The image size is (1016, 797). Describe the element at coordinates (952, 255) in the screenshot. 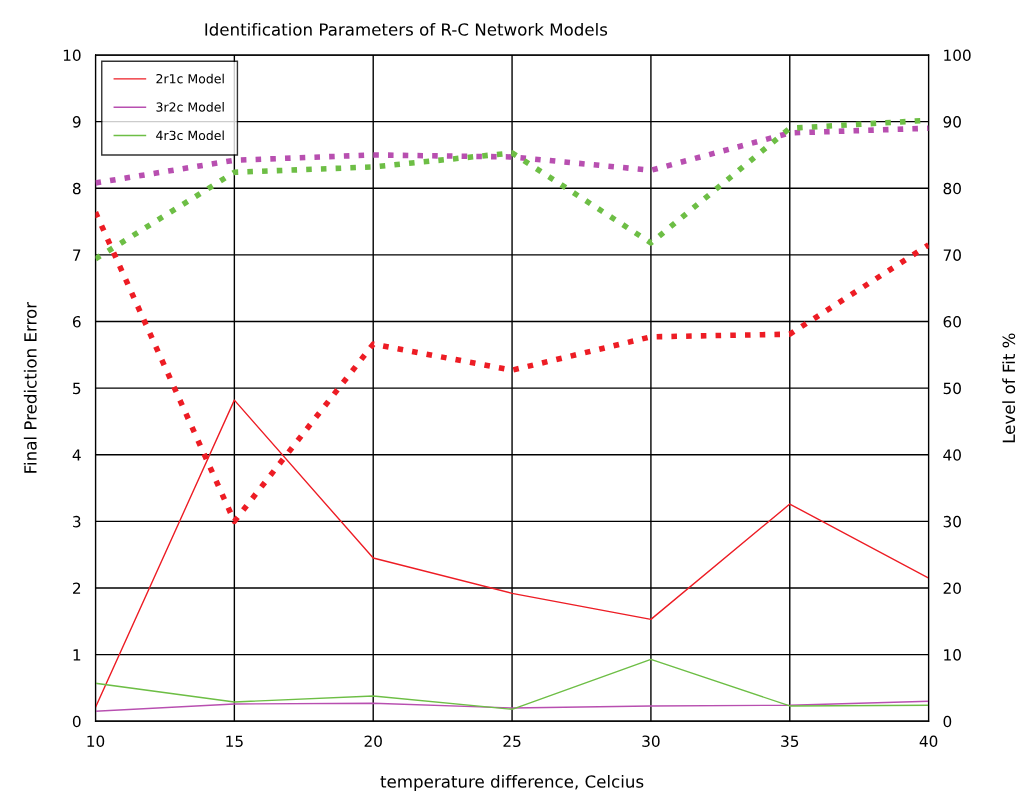

I see `y2-tick-label: 70` at that location.